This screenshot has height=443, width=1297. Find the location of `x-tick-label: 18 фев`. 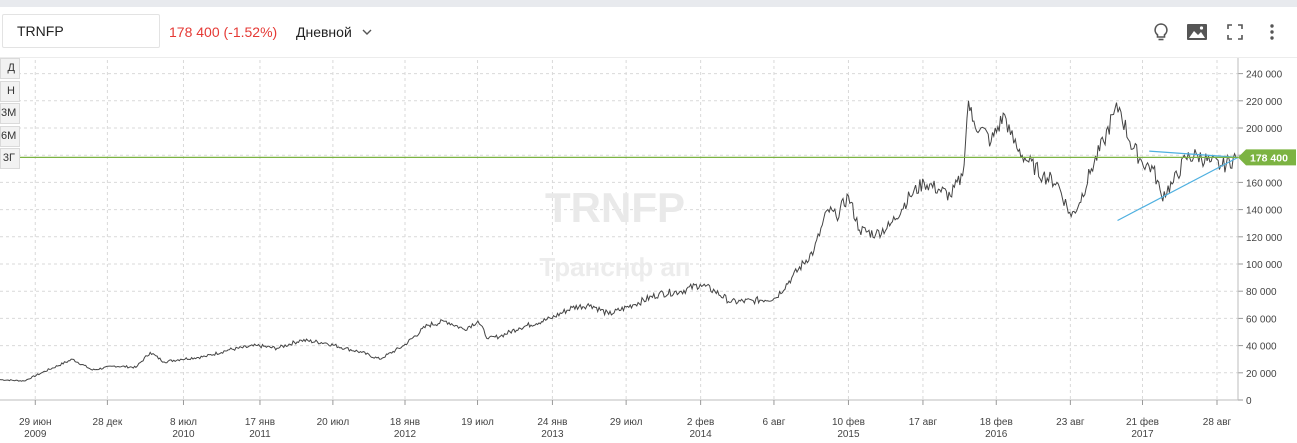

x-tick-label: 18 фев is located at coordinates (996, 422).